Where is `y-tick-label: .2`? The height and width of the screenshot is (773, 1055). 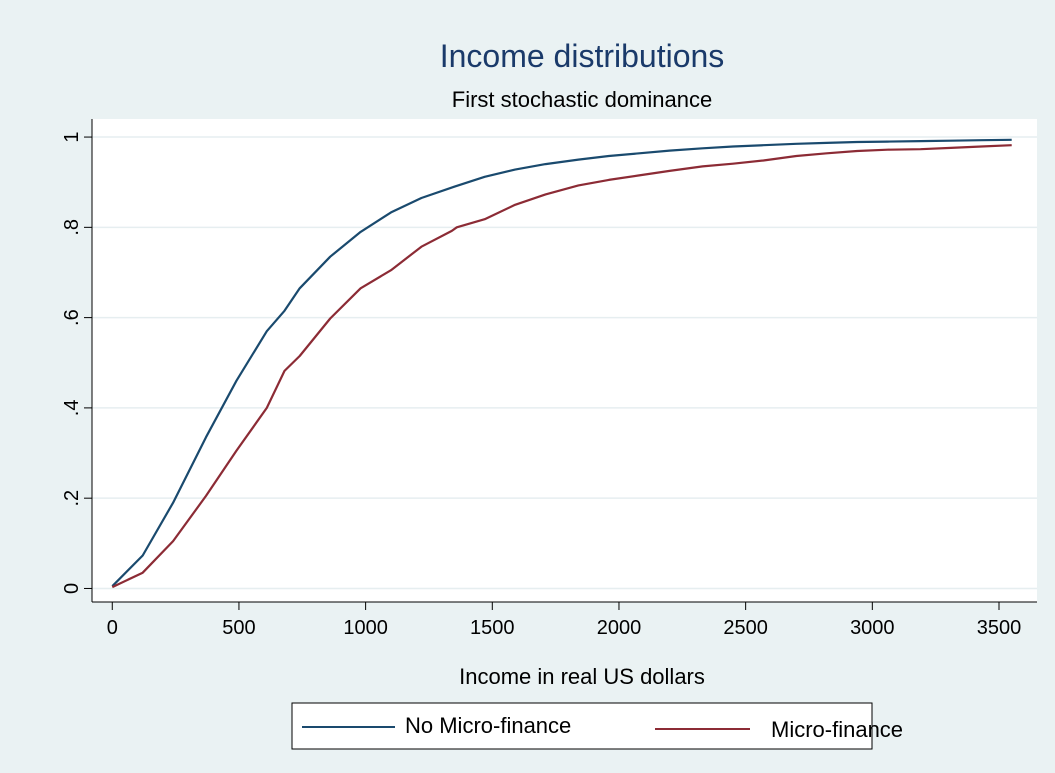
y-tick-label: .2 is located at coordinates (72, 498).